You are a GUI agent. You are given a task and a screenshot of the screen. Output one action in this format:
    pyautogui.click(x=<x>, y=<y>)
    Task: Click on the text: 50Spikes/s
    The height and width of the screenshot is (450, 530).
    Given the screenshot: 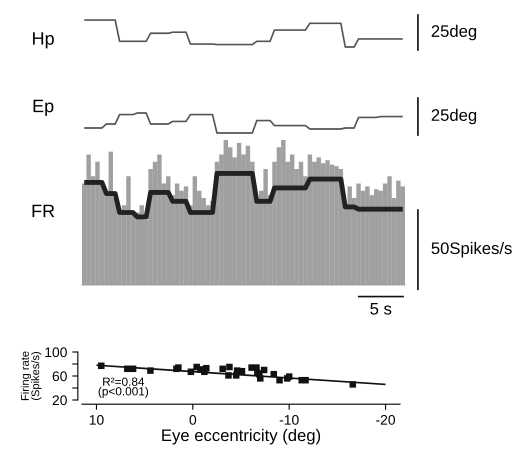 What is the action you would take?
    pyautogui.click(x=472, y=250)
    